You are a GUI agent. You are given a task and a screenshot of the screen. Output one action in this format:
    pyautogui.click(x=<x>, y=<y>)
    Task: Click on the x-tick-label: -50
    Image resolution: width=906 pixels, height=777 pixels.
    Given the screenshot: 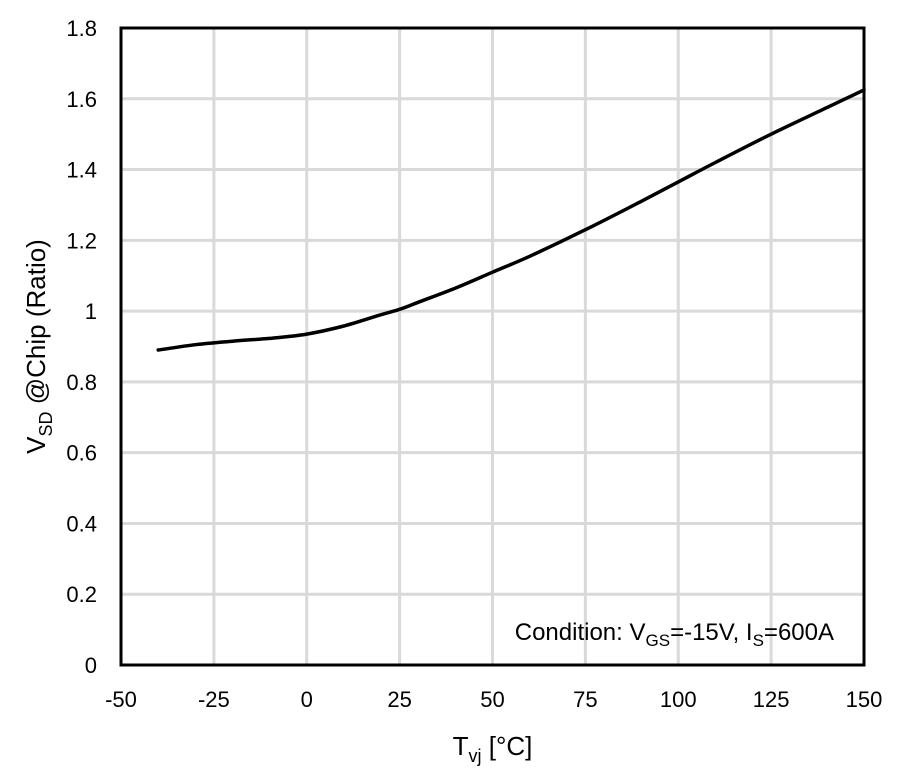 What is the action you would take?
    pyautogui.click(x=121, y=699)
    